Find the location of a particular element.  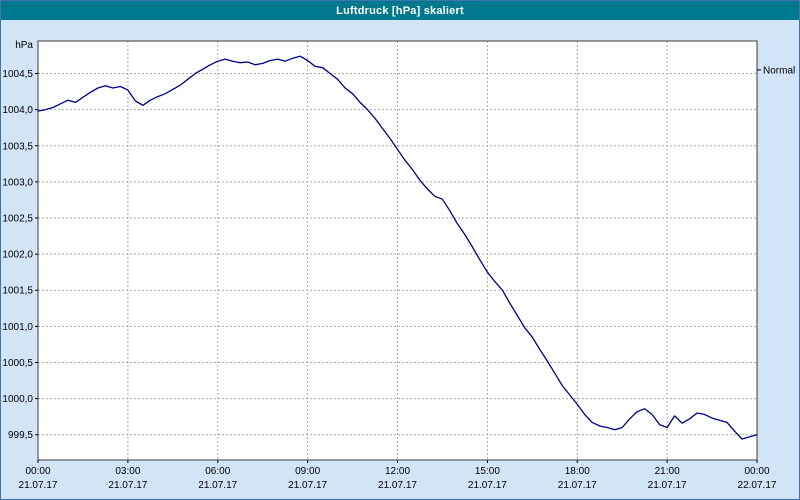

y-tick-label: 1001,5 is located at coordinates (17, 291).